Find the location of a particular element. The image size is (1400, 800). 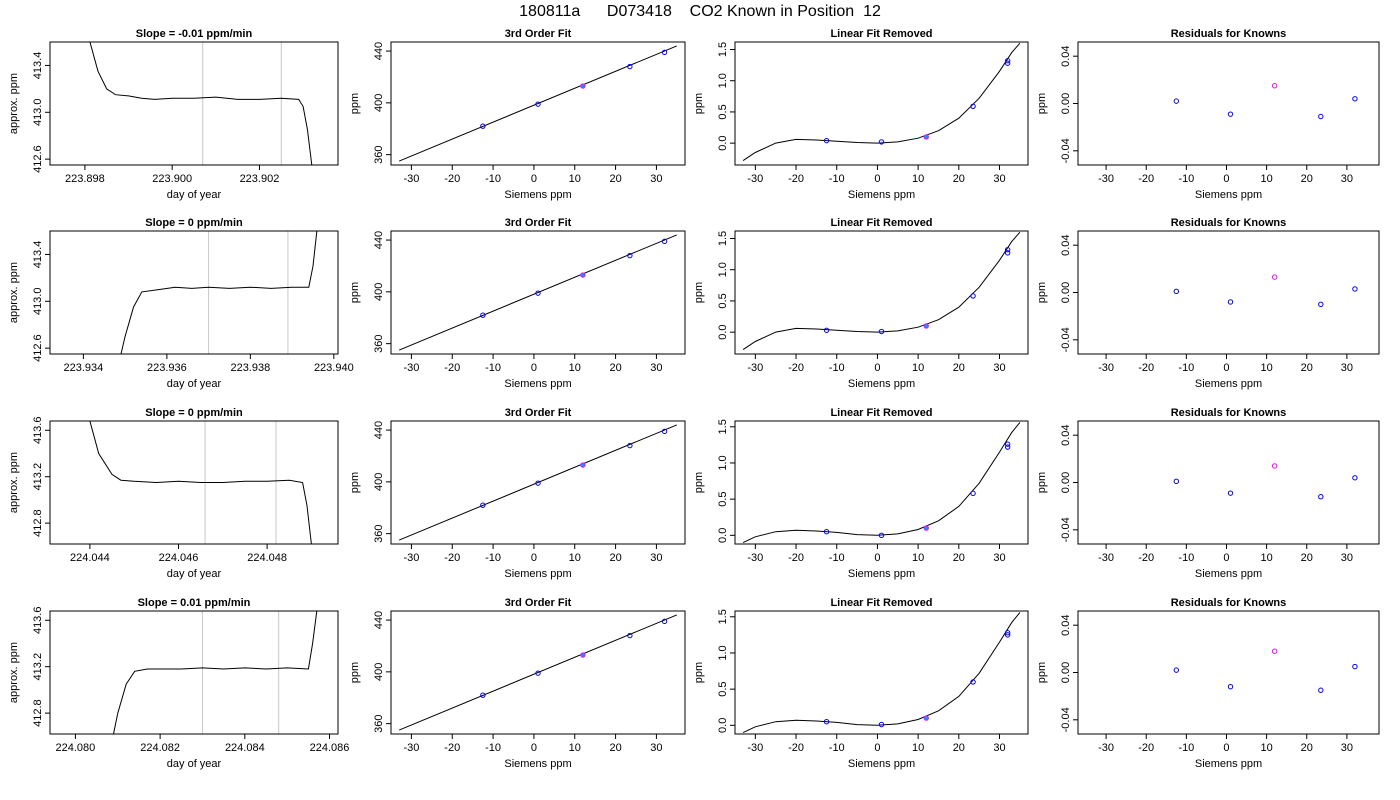

panel-title: Slope = 0 ppm/min is located at coordinates (194, 223).